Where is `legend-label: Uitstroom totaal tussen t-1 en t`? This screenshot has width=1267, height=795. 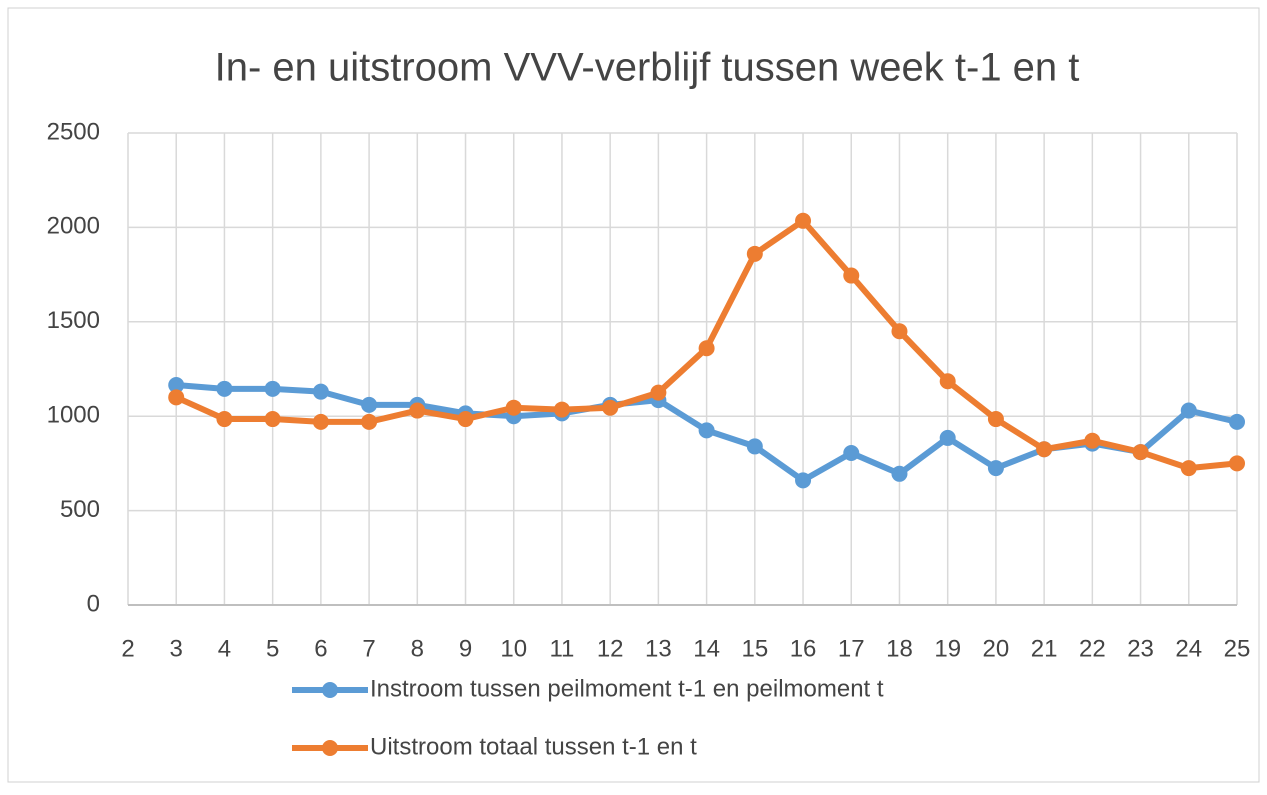 legend-label: Uitstroom totaal tussen t-1 en t is located at coordinates (533, 746).